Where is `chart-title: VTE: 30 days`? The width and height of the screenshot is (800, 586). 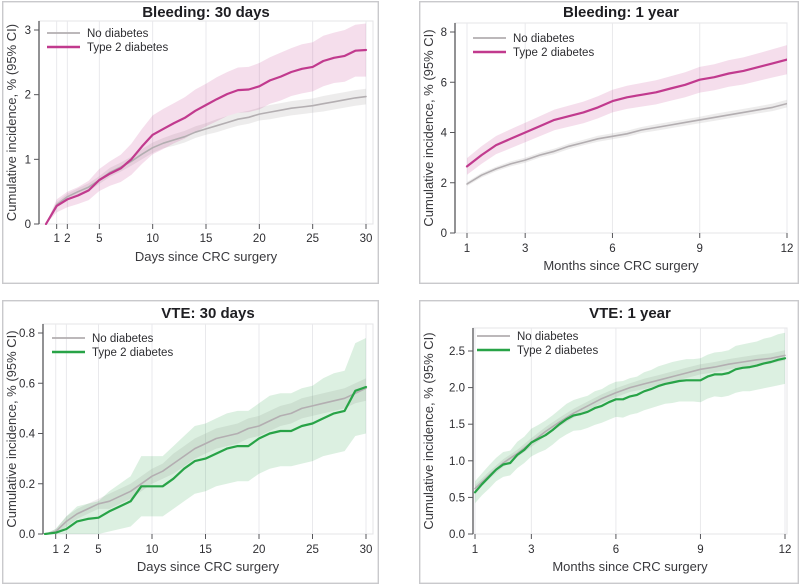 chart-title: VTE: 30 days is located at coordinates (207, 313).